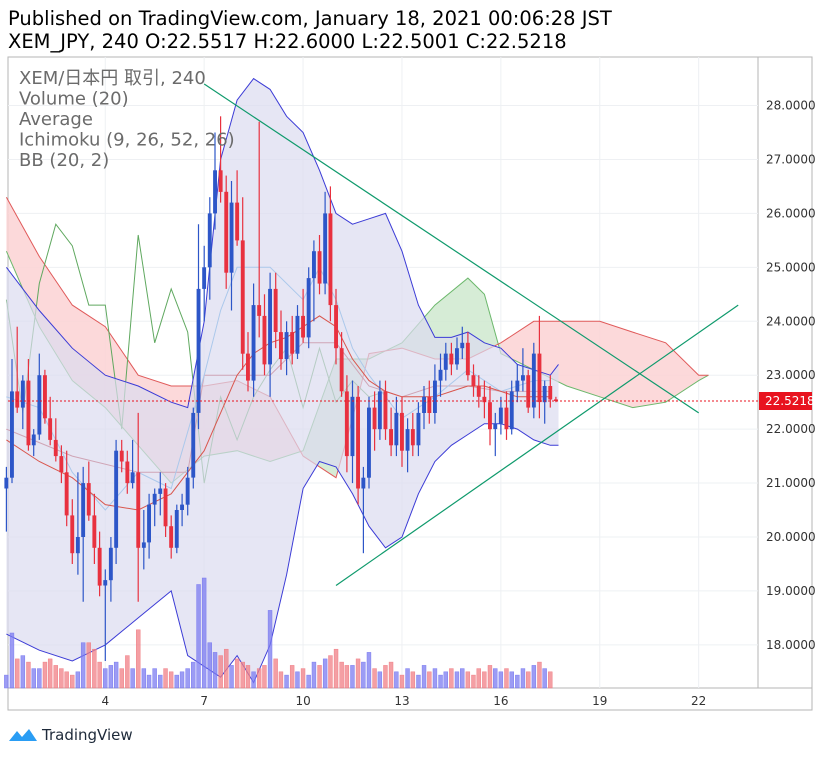 Image resolution: width=833 pixels, height=758 pixels. I want to click on legend-entry: Average, so click(56, 119).